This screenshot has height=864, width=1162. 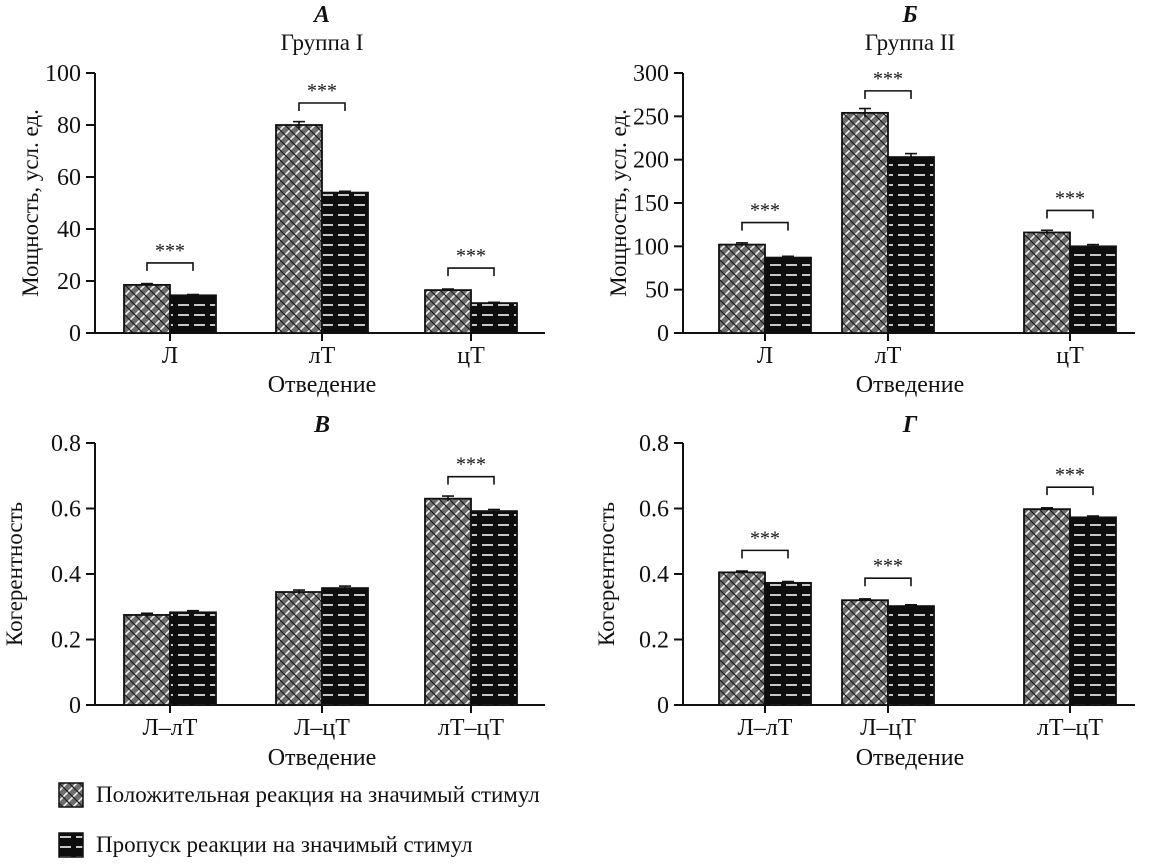 I want to click on panel-letter: В, so click(x=321, y=425).